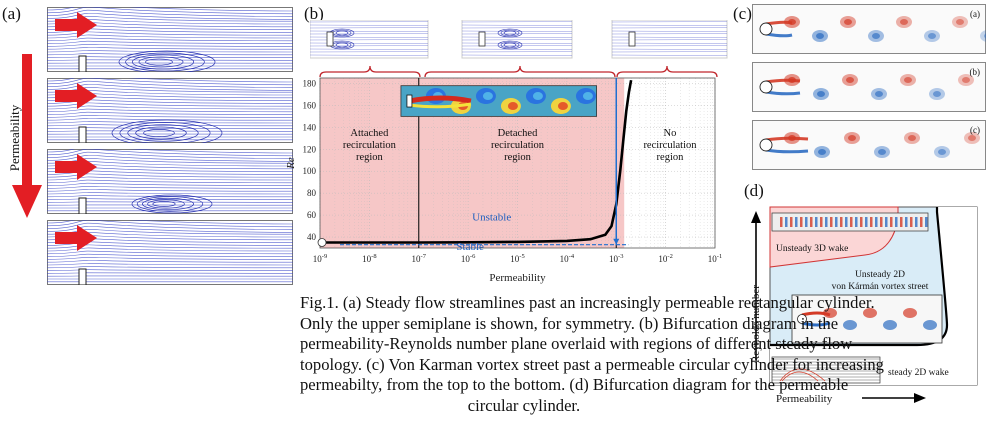 The height and width of the screenshot is (432, 990). What do you see at coordinates (880, 287) in the screenshot?
I see `2d-wake-label: von Kármán vortex street` at bounding box center [880, 287].